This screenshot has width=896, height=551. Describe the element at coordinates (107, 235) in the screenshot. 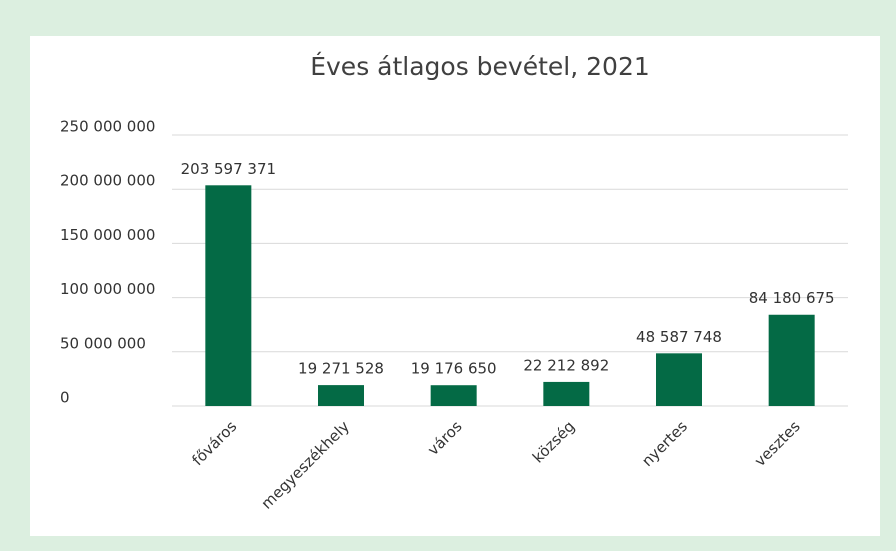

I see `y-tick-label: 150 000 000` at that location.